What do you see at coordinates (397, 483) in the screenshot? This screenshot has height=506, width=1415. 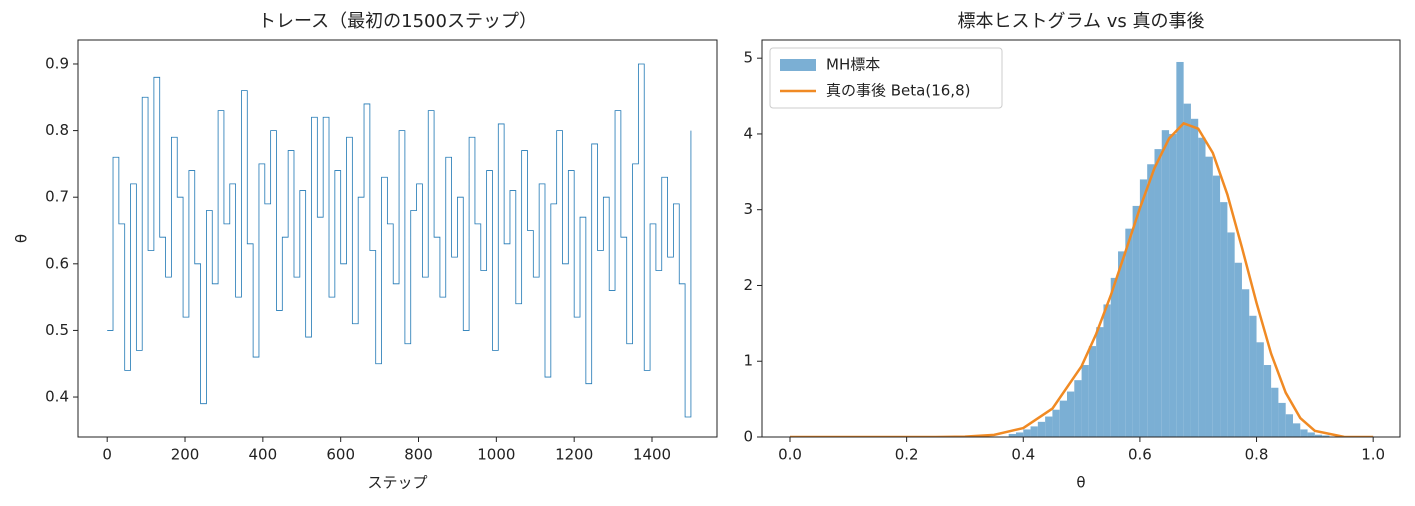 I see `x-axis-label: ステップ` at bounding box center [397, 483].